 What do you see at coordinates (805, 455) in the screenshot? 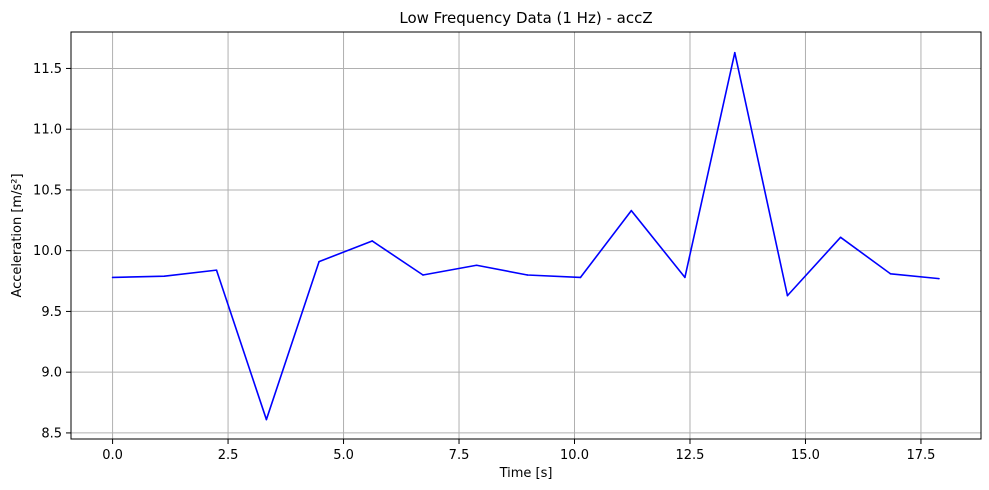
I see `x-tick-label: 15.0` at bounding box center [805, 455].